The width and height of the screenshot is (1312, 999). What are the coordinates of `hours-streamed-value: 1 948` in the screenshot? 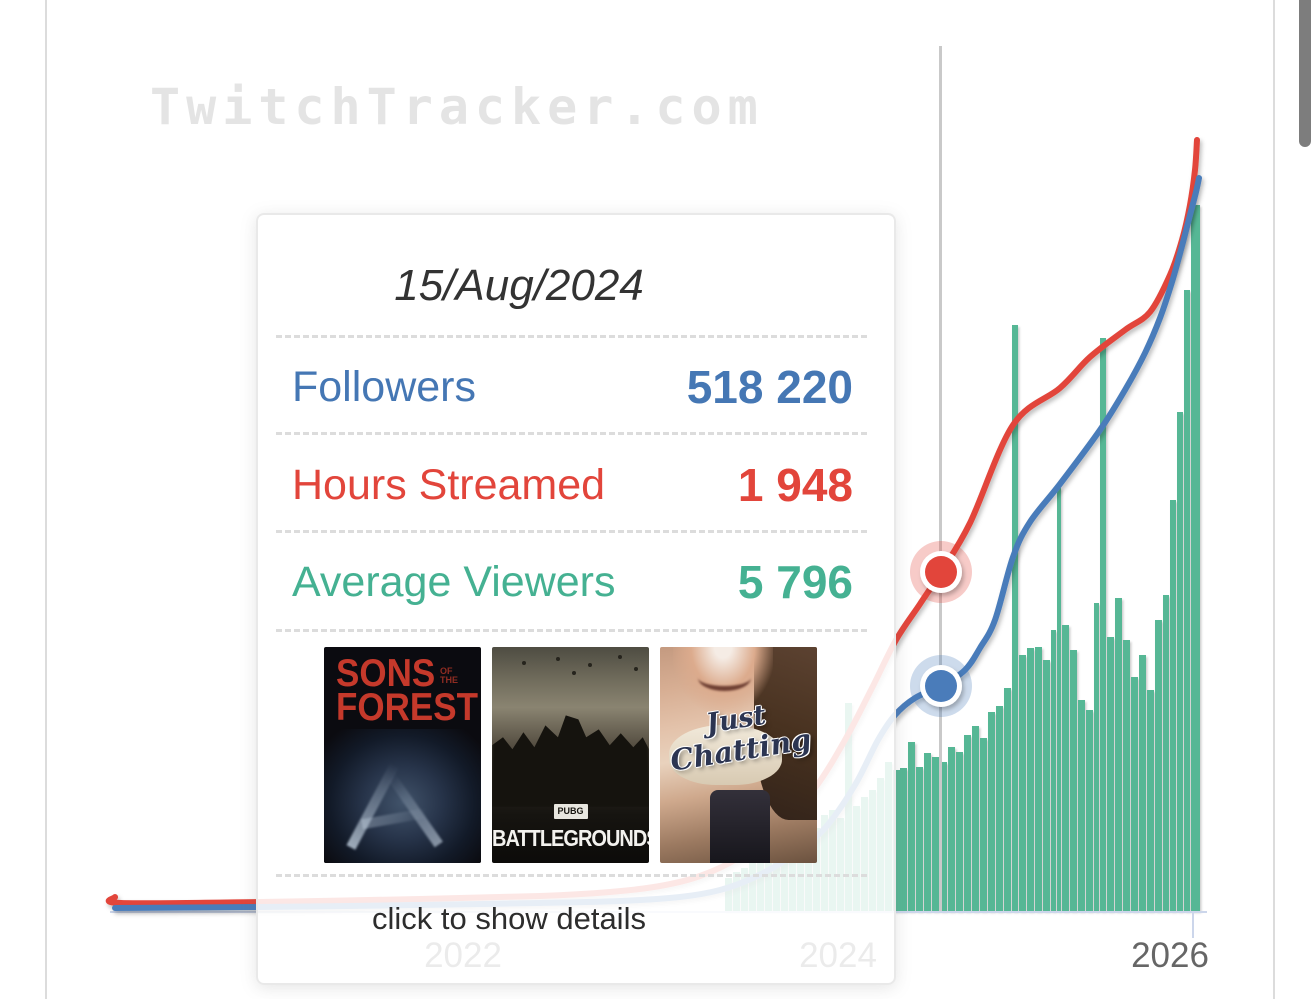 It's located at (795, 485).